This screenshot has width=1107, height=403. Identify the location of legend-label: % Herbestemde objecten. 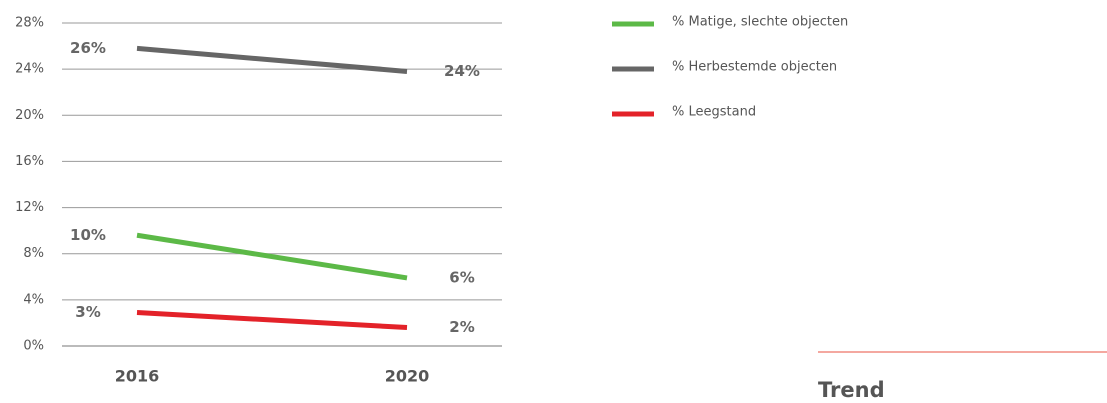
(754, 67).